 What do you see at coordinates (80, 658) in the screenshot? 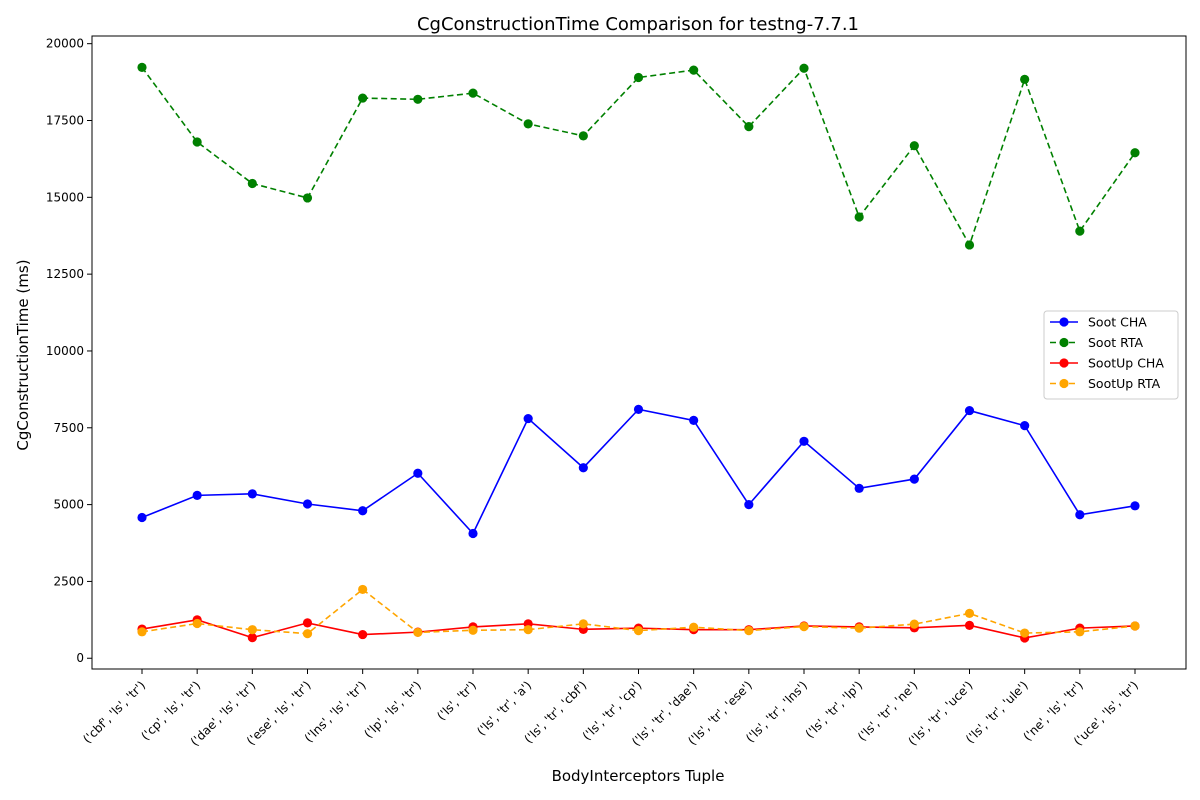
I see `y-tick-label: 0` at bounding box center [80, 658].